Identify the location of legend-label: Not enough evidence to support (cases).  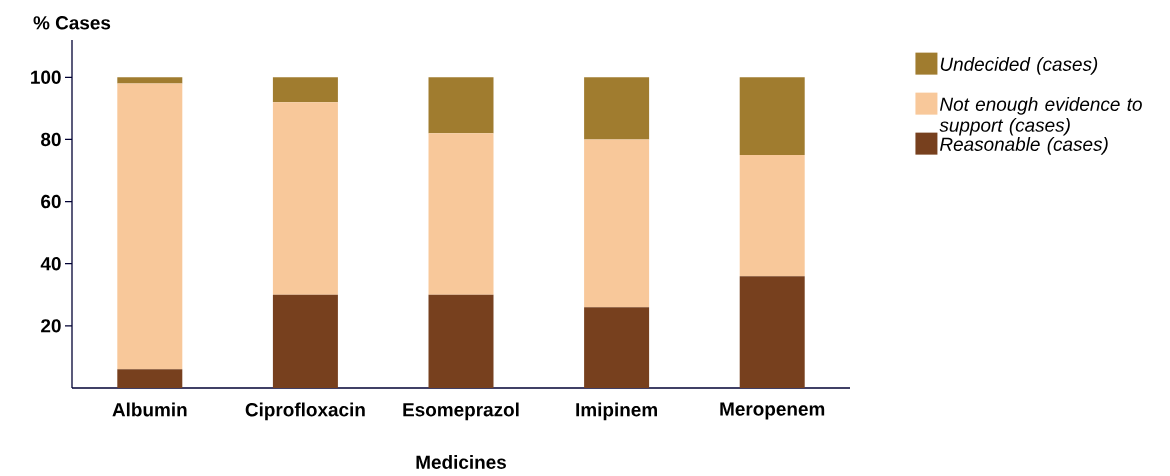
(1040, 116).